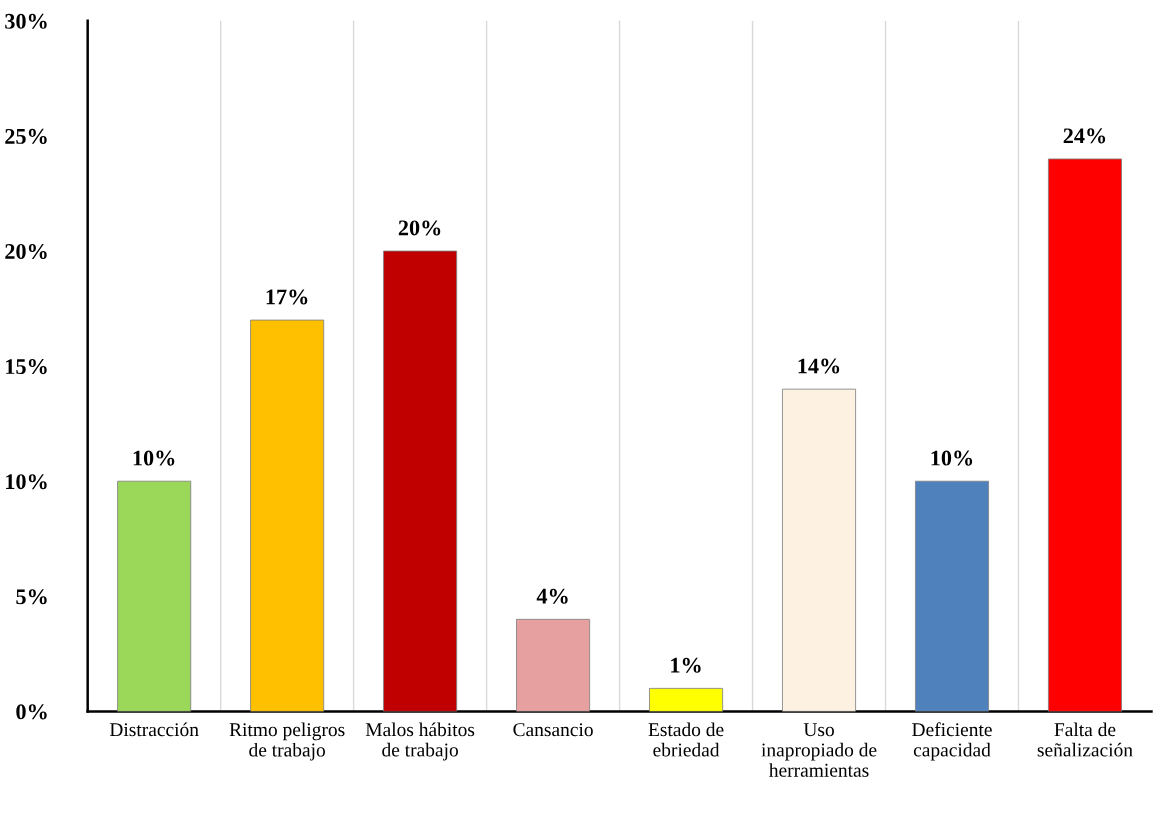 This screenshot has width=1169, height=834. I want to click on data-label: 1%, so click(686, 665).